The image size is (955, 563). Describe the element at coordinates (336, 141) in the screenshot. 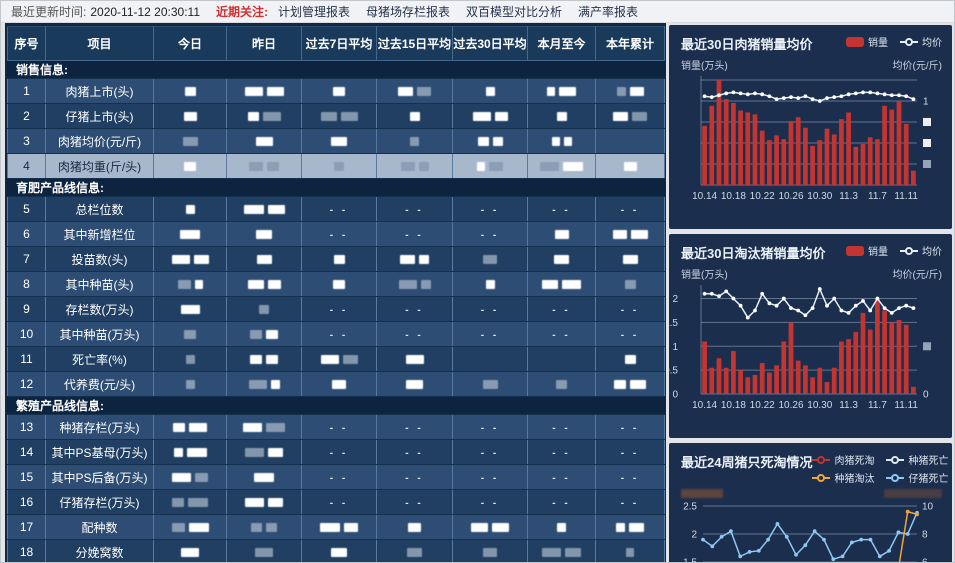

I see `table-row-3: 3 肉猪均价(元/斤)` at that location.